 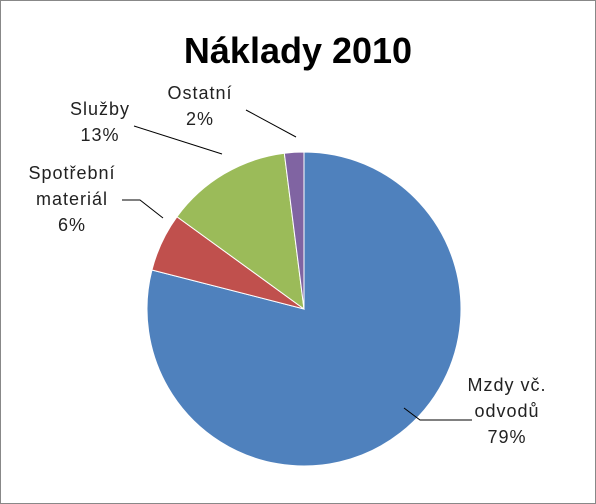 What do you see at coordinates (100, 122) in the screenshot?
I see `data-label: Služby 13%` at bounding box center [100, 122].